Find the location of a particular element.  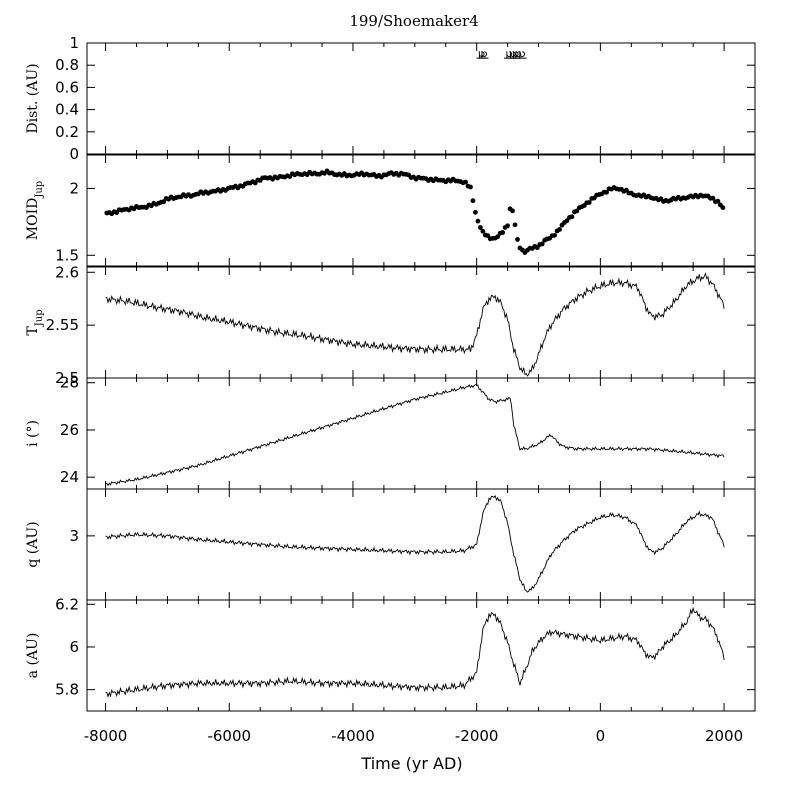

y-tick-label: 0 is located at coordinates (74, 154).